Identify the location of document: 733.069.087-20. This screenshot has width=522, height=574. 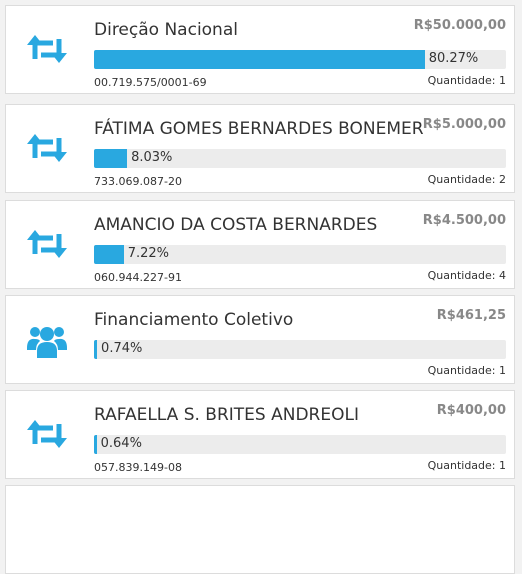
(138, 181).